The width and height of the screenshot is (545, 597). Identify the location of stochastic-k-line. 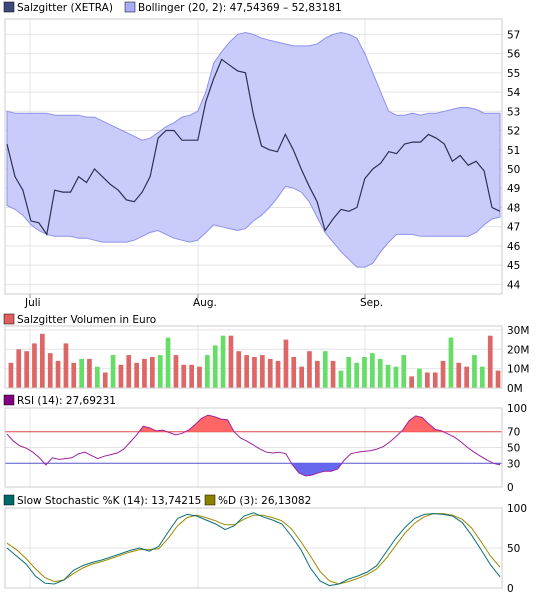
(253, 549).